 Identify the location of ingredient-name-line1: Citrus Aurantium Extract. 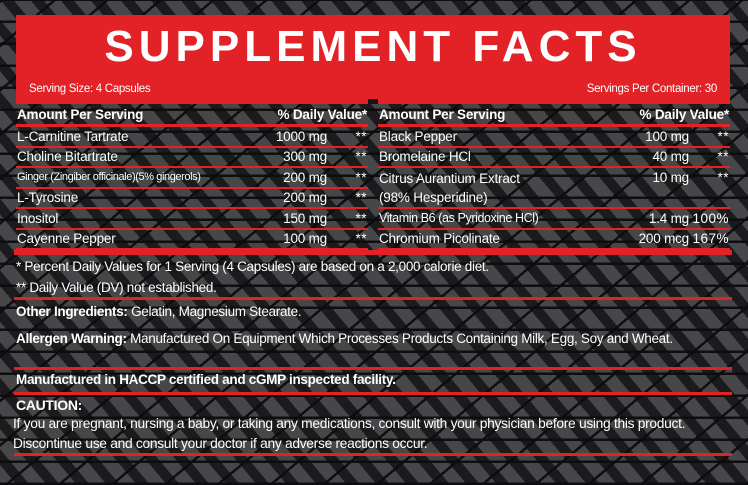
(449, 178).